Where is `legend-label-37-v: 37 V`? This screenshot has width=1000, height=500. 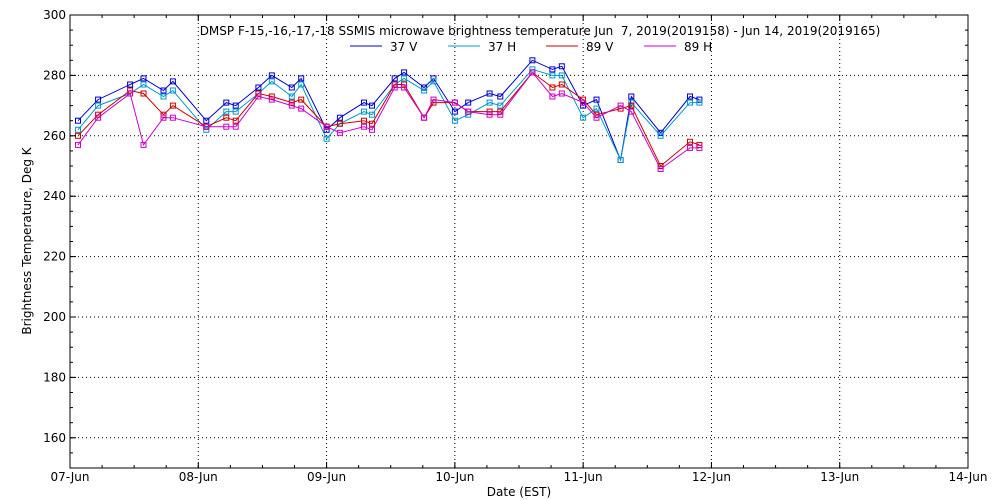
legend-label-37-v: 37 V is located at coordinates (404, 47).